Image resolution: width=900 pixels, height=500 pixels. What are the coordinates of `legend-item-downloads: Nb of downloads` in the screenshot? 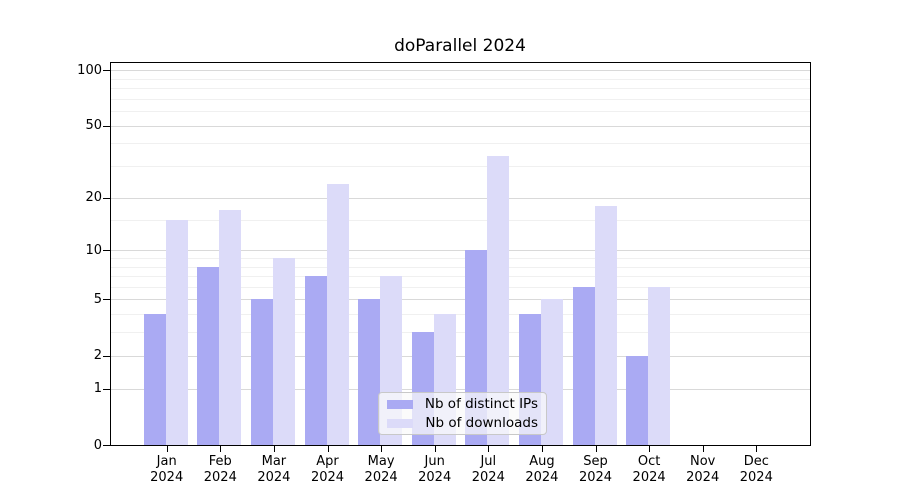 It's located at (462, 423).